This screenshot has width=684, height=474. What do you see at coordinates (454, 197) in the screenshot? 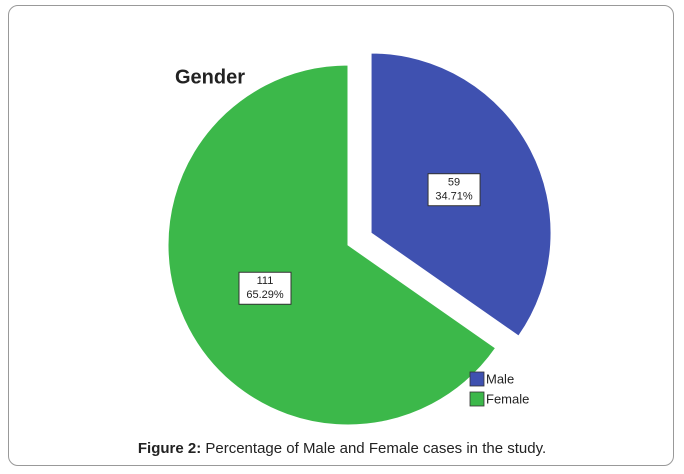
I see `percentage-label: 34.71%` at bounding box center [454, 197].